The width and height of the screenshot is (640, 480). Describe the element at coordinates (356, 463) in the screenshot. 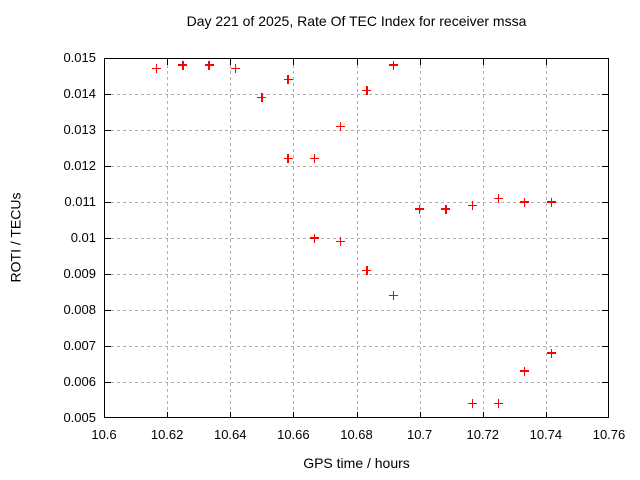

I see `x-axis-label: GPS time / hours` at that location.